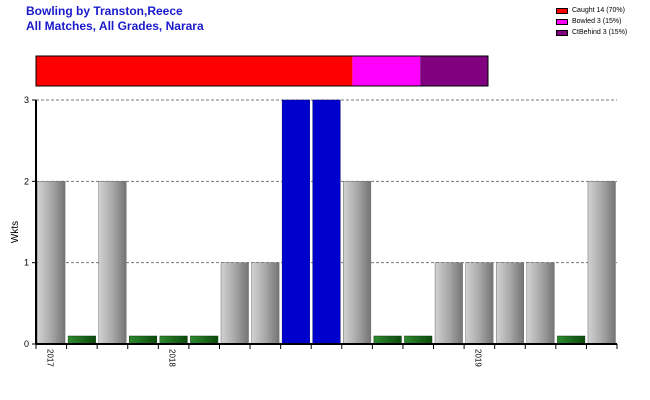 The image size is (650, 400). I want to click on breakdown-segment-caught, so click(194, 71).